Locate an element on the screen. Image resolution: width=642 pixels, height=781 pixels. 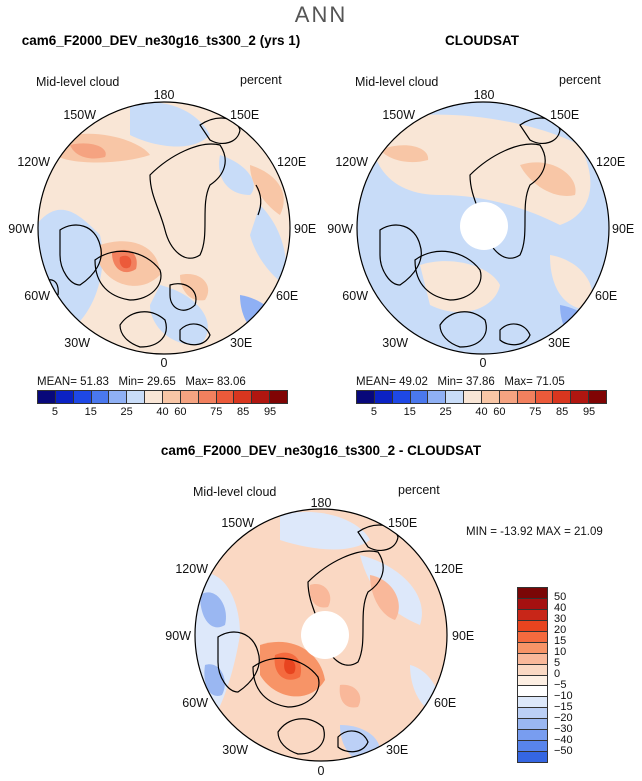
panel3-lon-150e: 150E is located at coordinates (402, 523).